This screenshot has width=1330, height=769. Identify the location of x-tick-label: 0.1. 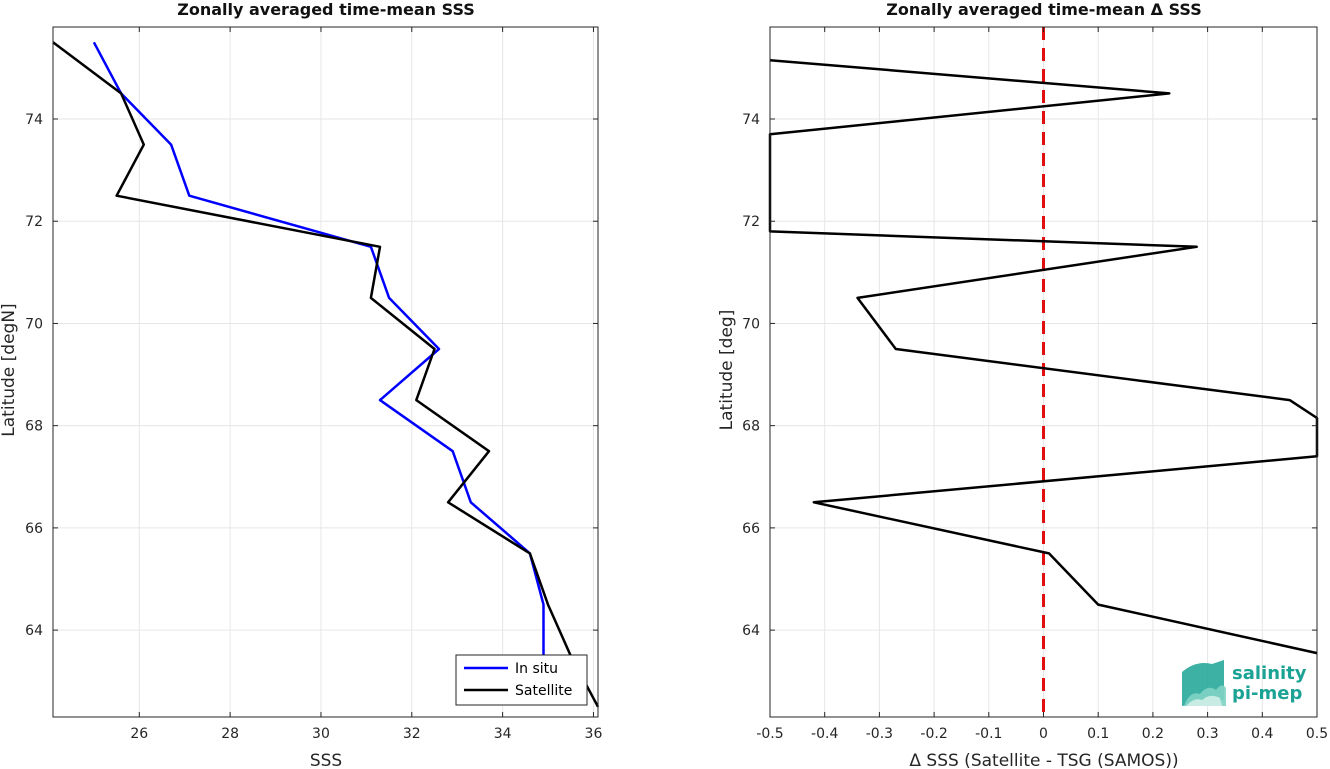
(1098, 734).